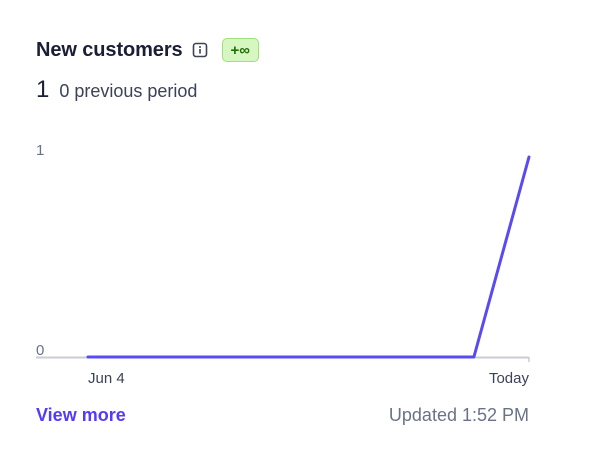 The image size is (600, 474). Describe the element at coordinates (509, 378) in the screenshot. I see `x-tick-label: Today` at that location.